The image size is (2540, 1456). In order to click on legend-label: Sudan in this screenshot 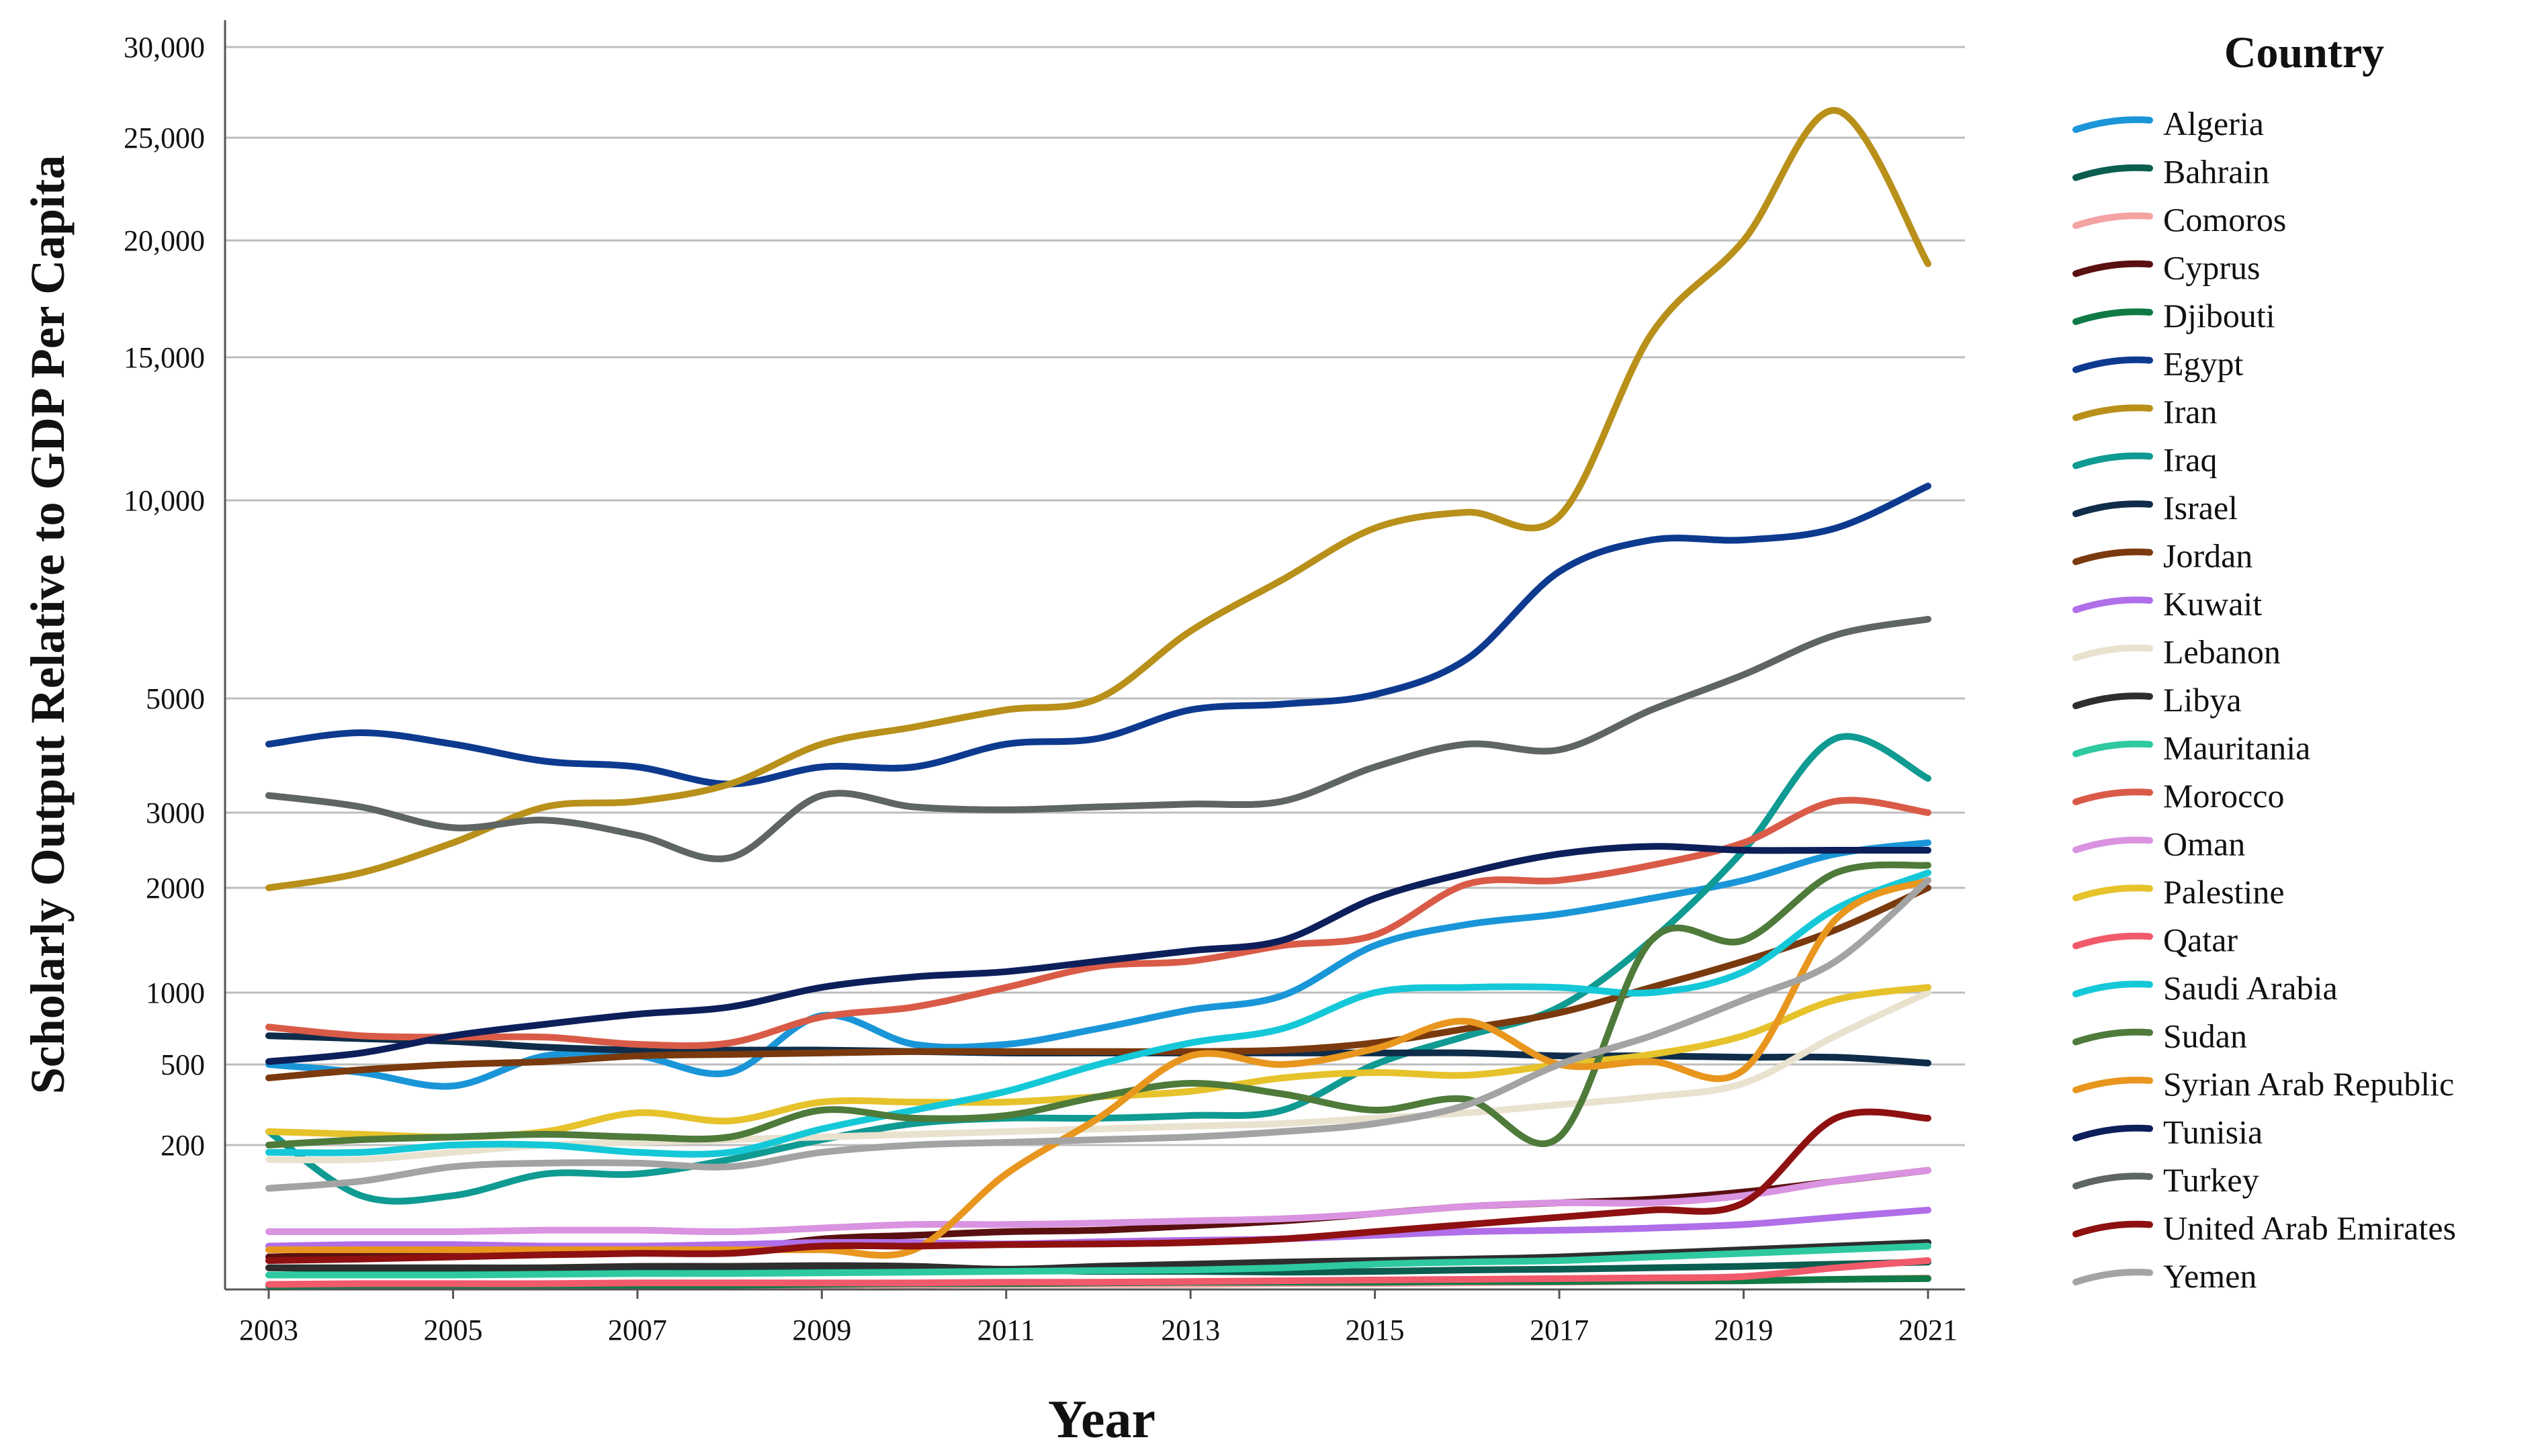, I will do `click(2205, 1036)`.